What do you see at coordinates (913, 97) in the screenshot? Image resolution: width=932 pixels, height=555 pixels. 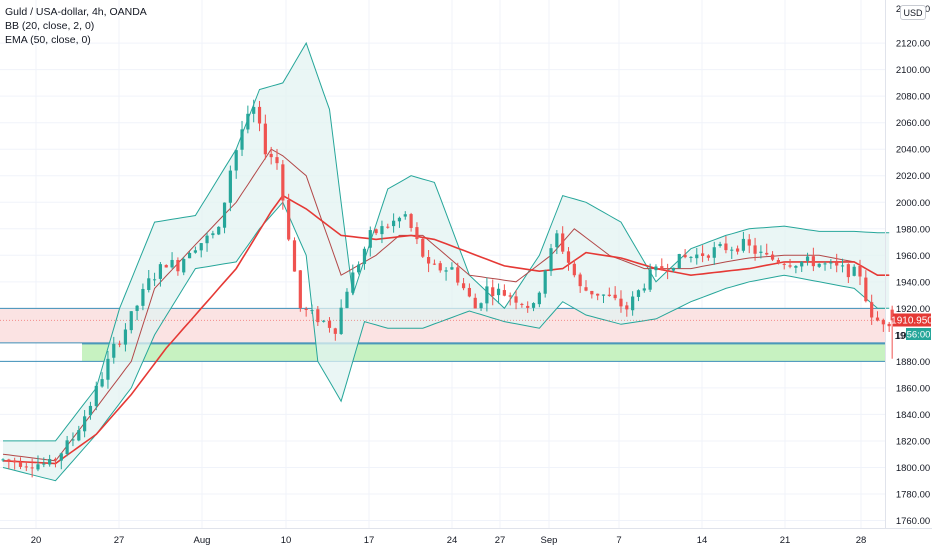 I see `y-tick-label: 2080.00` at bounding box center [913, 97].